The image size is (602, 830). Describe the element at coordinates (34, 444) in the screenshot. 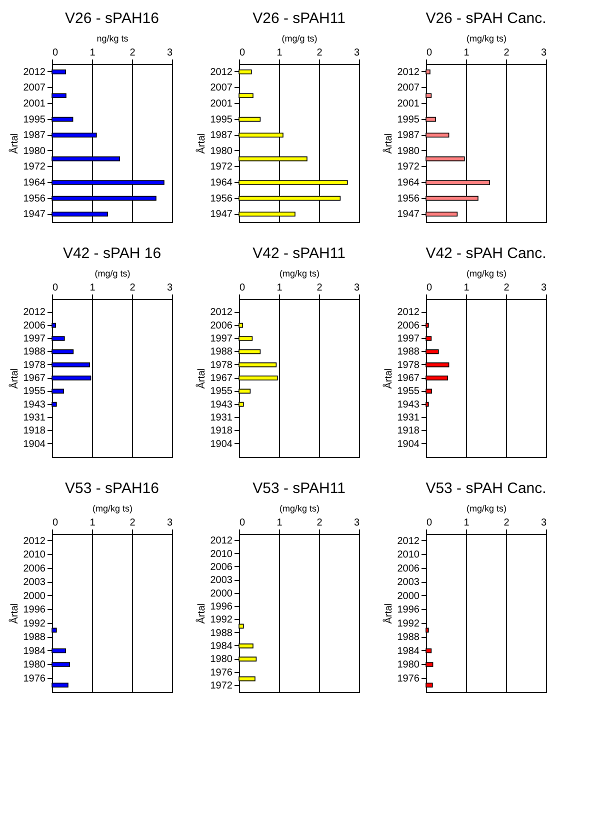

I see `y-tick-label: 1904` at that location.